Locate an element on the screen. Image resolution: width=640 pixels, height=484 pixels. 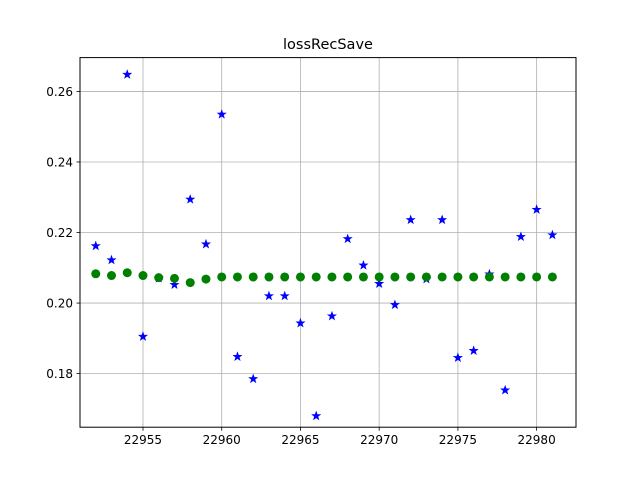
x-tick-label: 22975 is located at coordinates (458, 440).